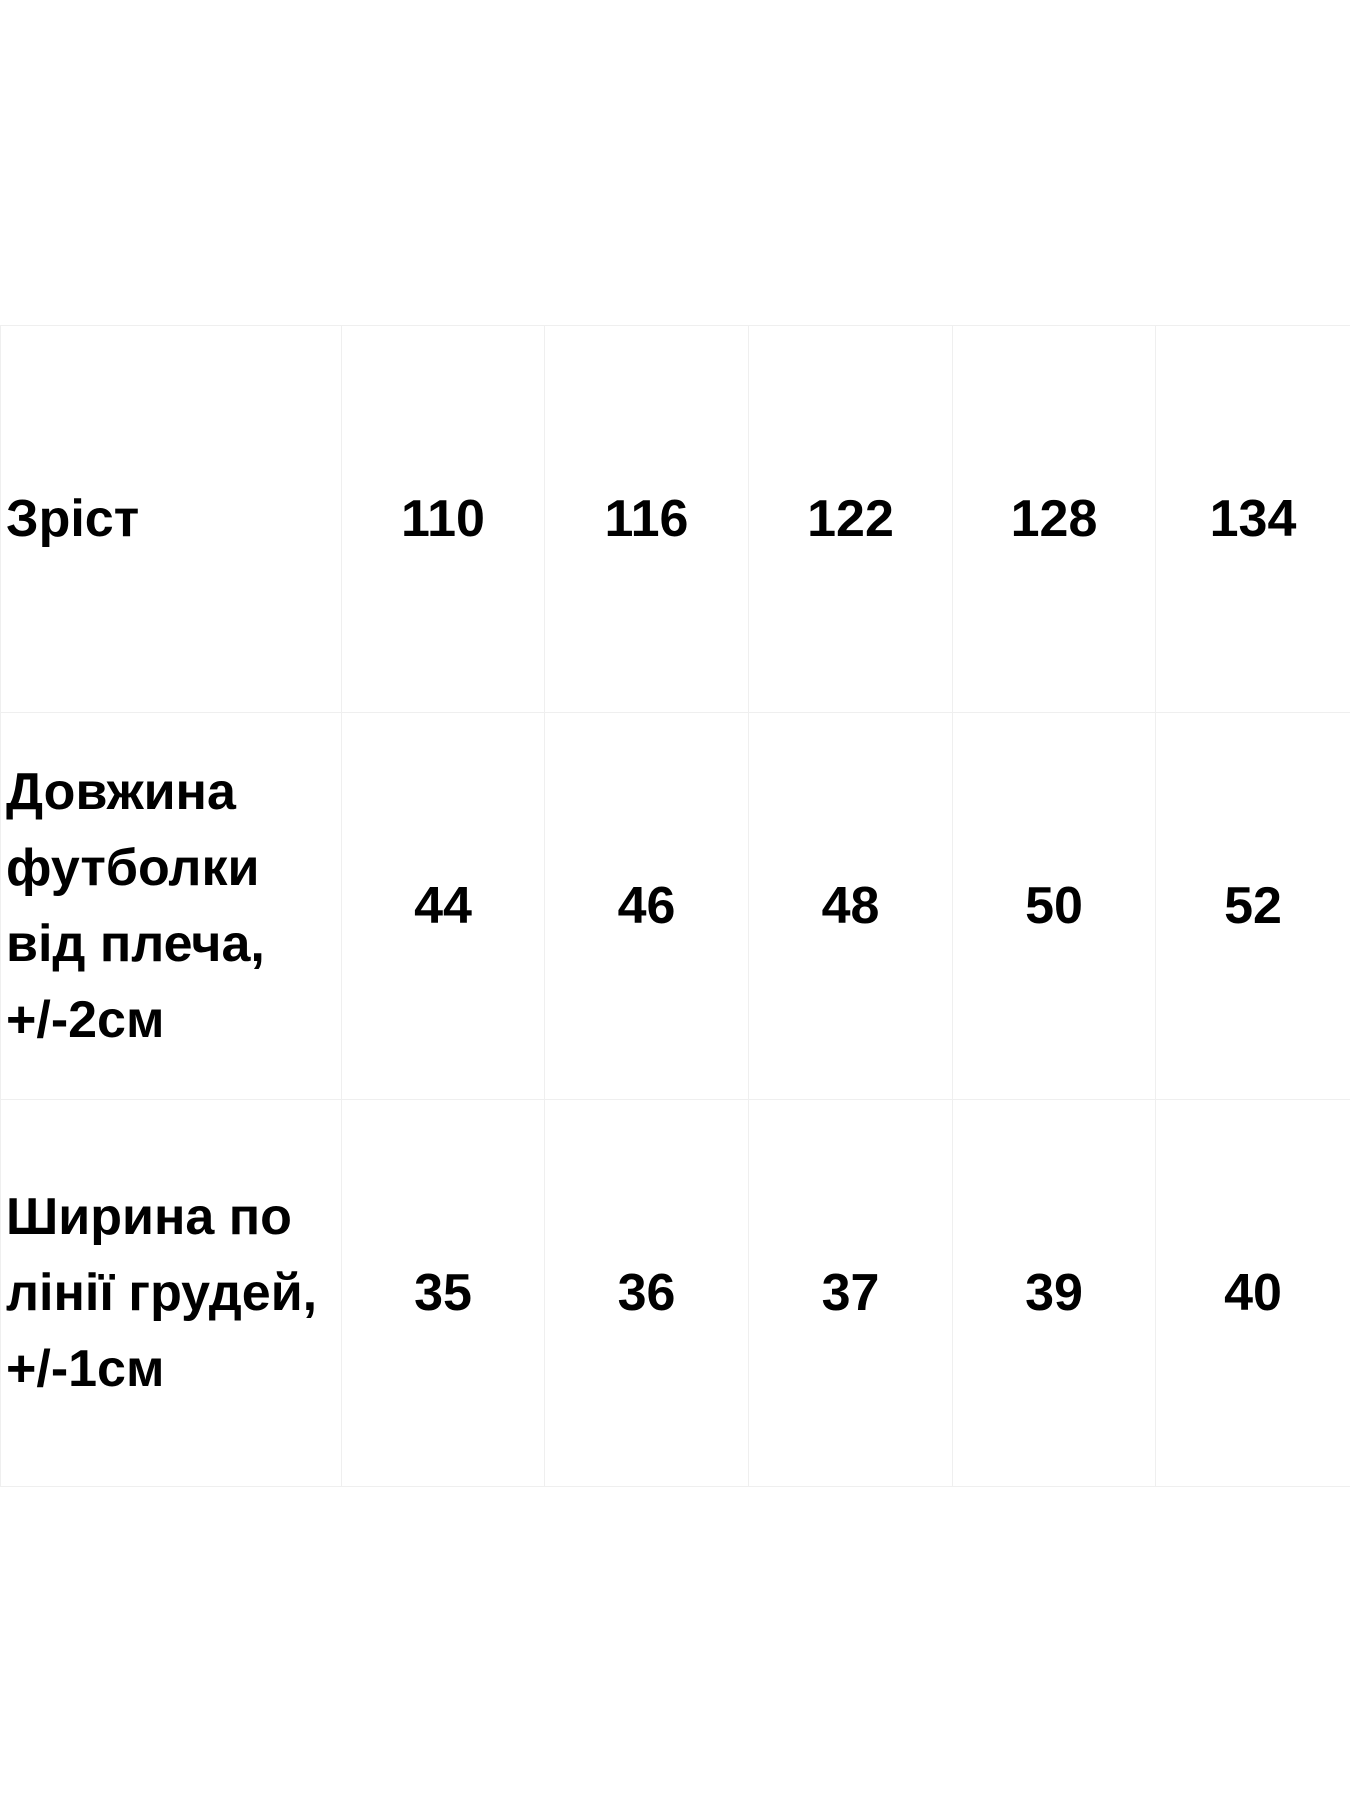 This screenshot has width=1350, height=1800. Describe the element at coordinates (1252, 1293) in the screenshot. I see `value-cell: 40` at that location.